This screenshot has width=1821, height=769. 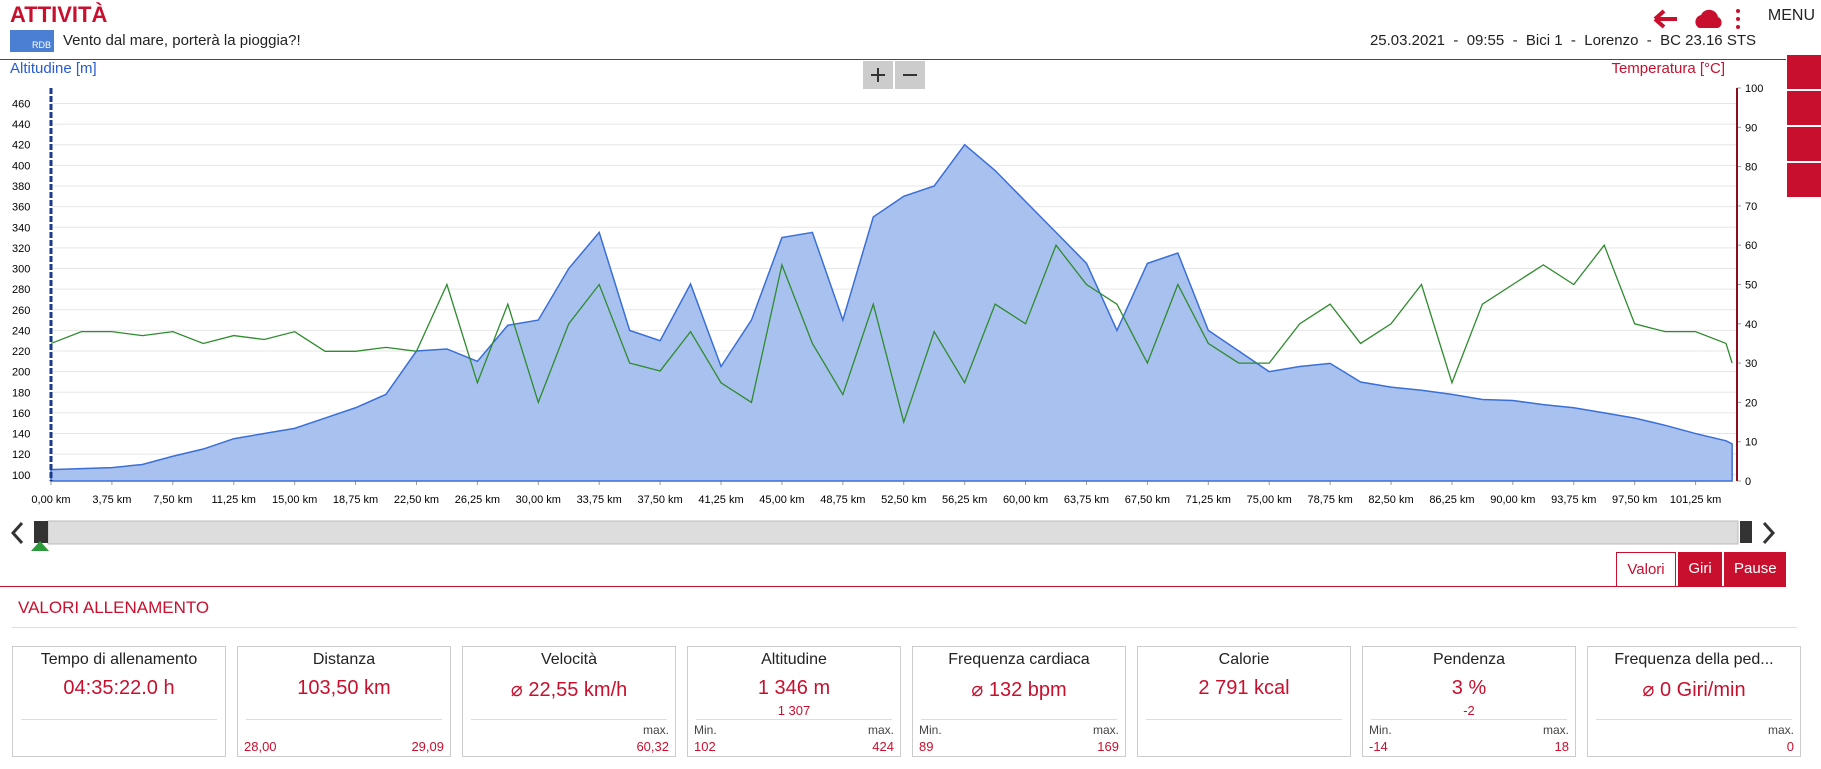 What do you see at coordinates (1751, 443) in the screenshot?
I see `y2-tick-label: 10` at bounding box center [1751, 443].